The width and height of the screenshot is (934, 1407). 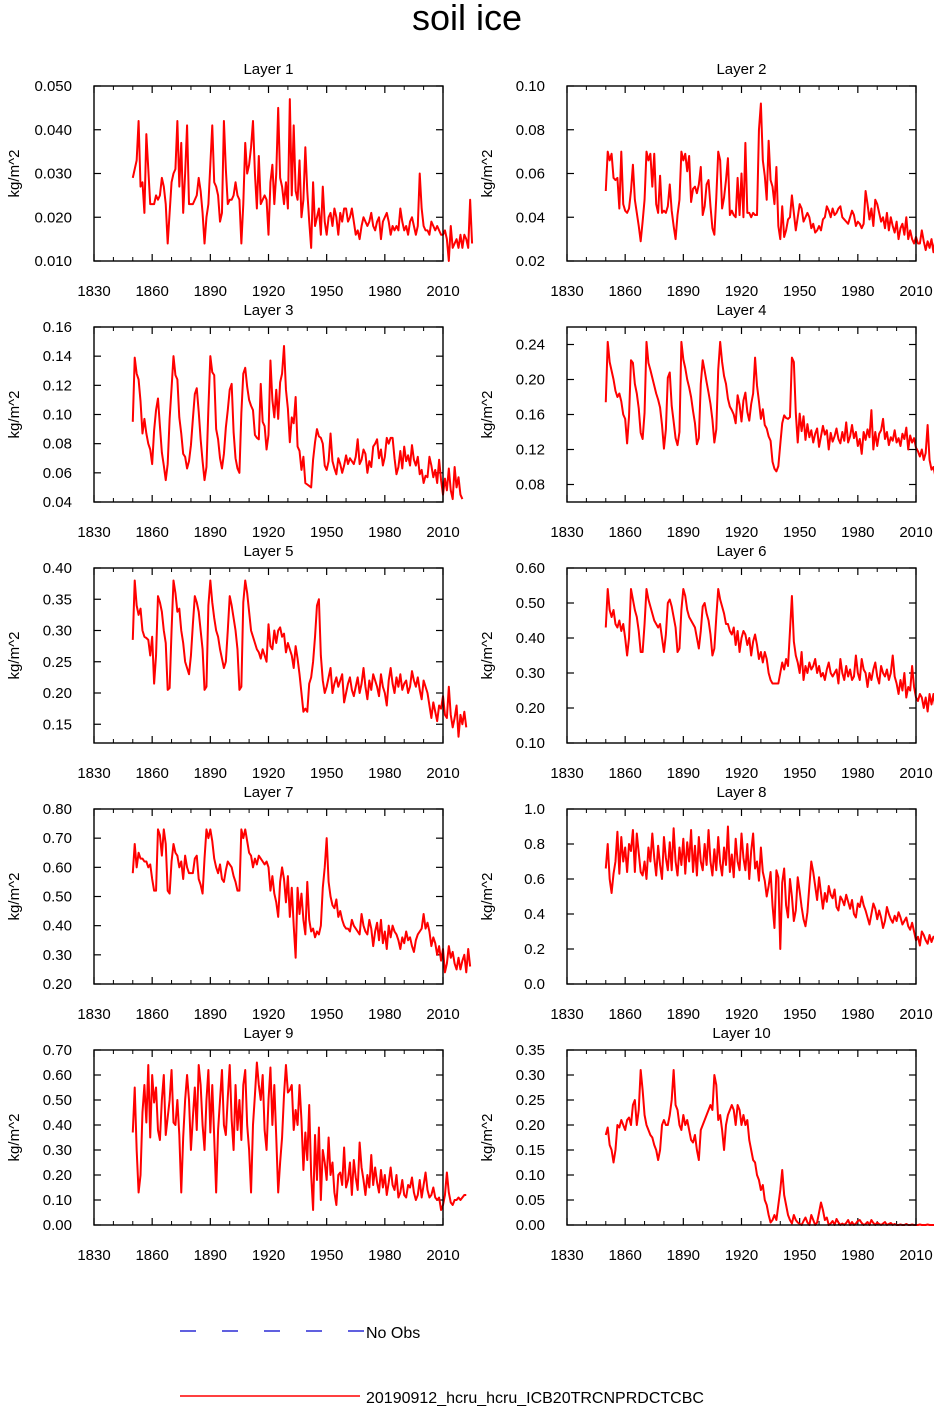 I want to click on layer-1-ytick-label: 0.040, so click(x=53, y=130).